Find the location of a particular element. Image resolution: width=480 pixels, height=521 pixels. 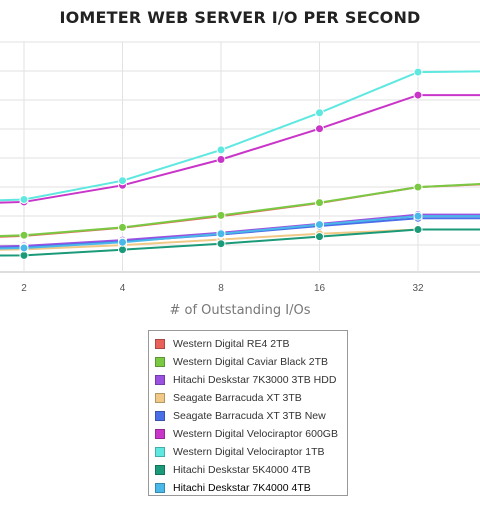

x-tick-label: 8 is located at coordinates (221, 288).